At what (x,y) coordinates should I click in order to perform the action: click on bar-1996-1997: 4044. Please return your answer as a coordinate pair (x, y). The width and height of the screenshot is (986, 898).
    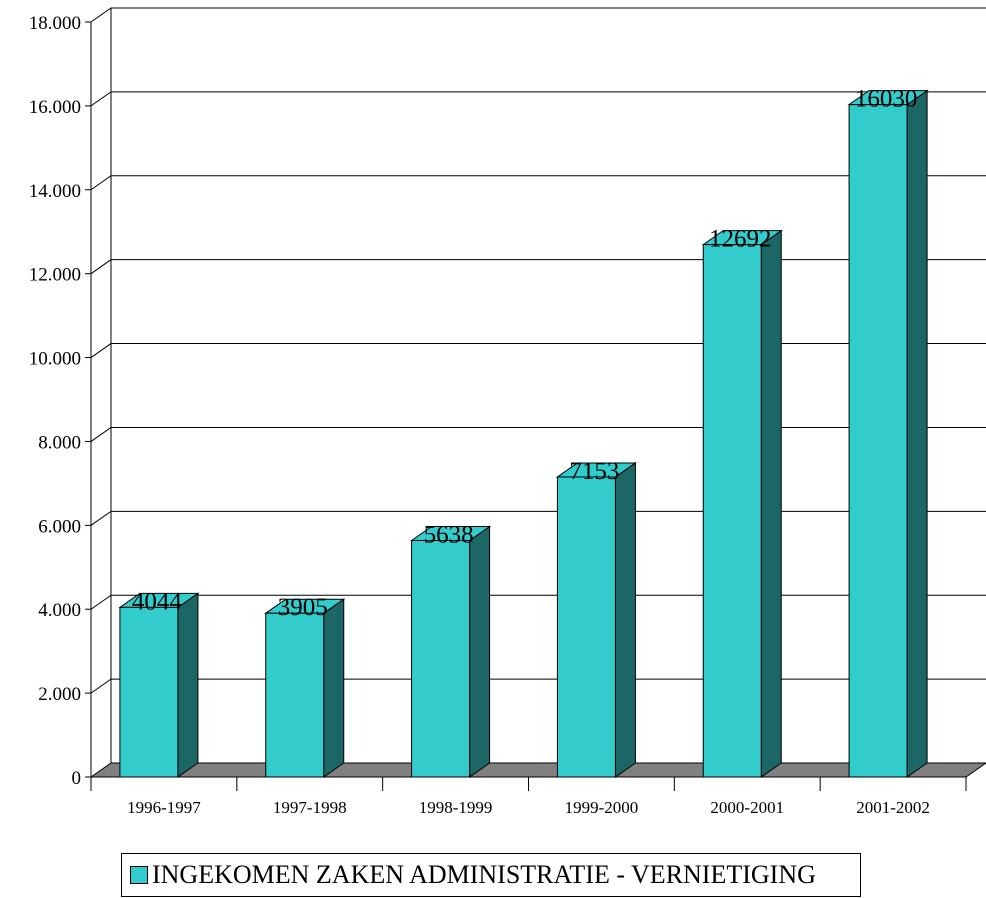
    Looking at the image, I should click on (159, 683).